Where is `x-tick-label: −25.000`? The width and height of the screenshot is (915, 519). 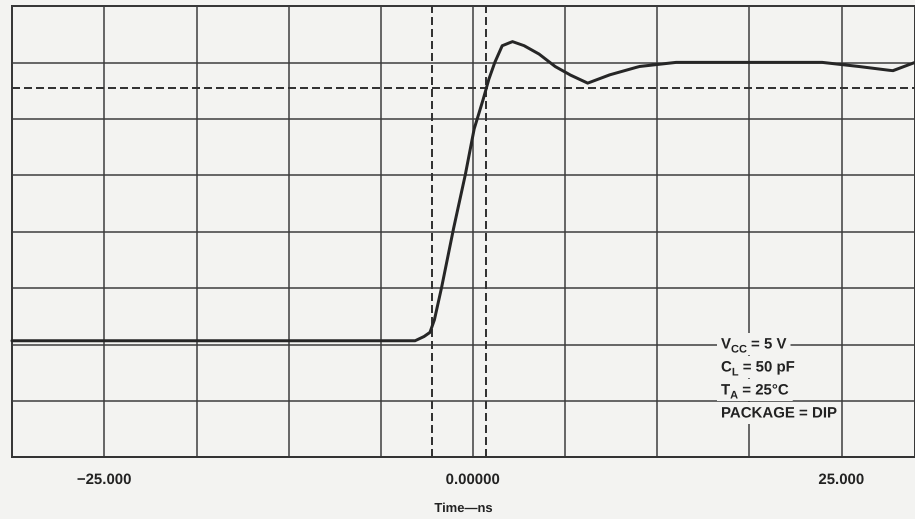
x-tick-label: −25.000 is located at coordinates (104, 479).